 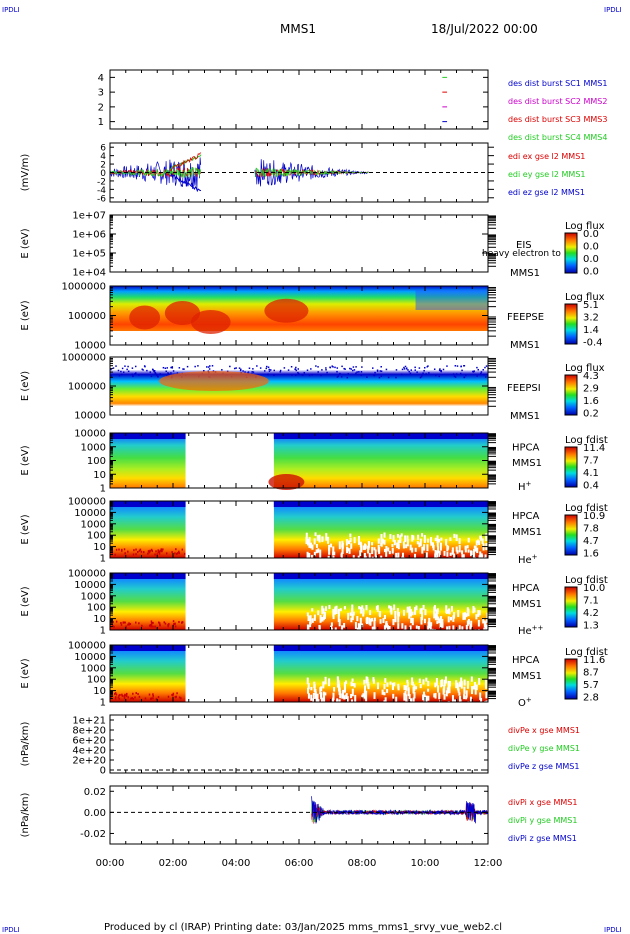 I want to click on y-tick-label: 0, so click(x=103, y=771).